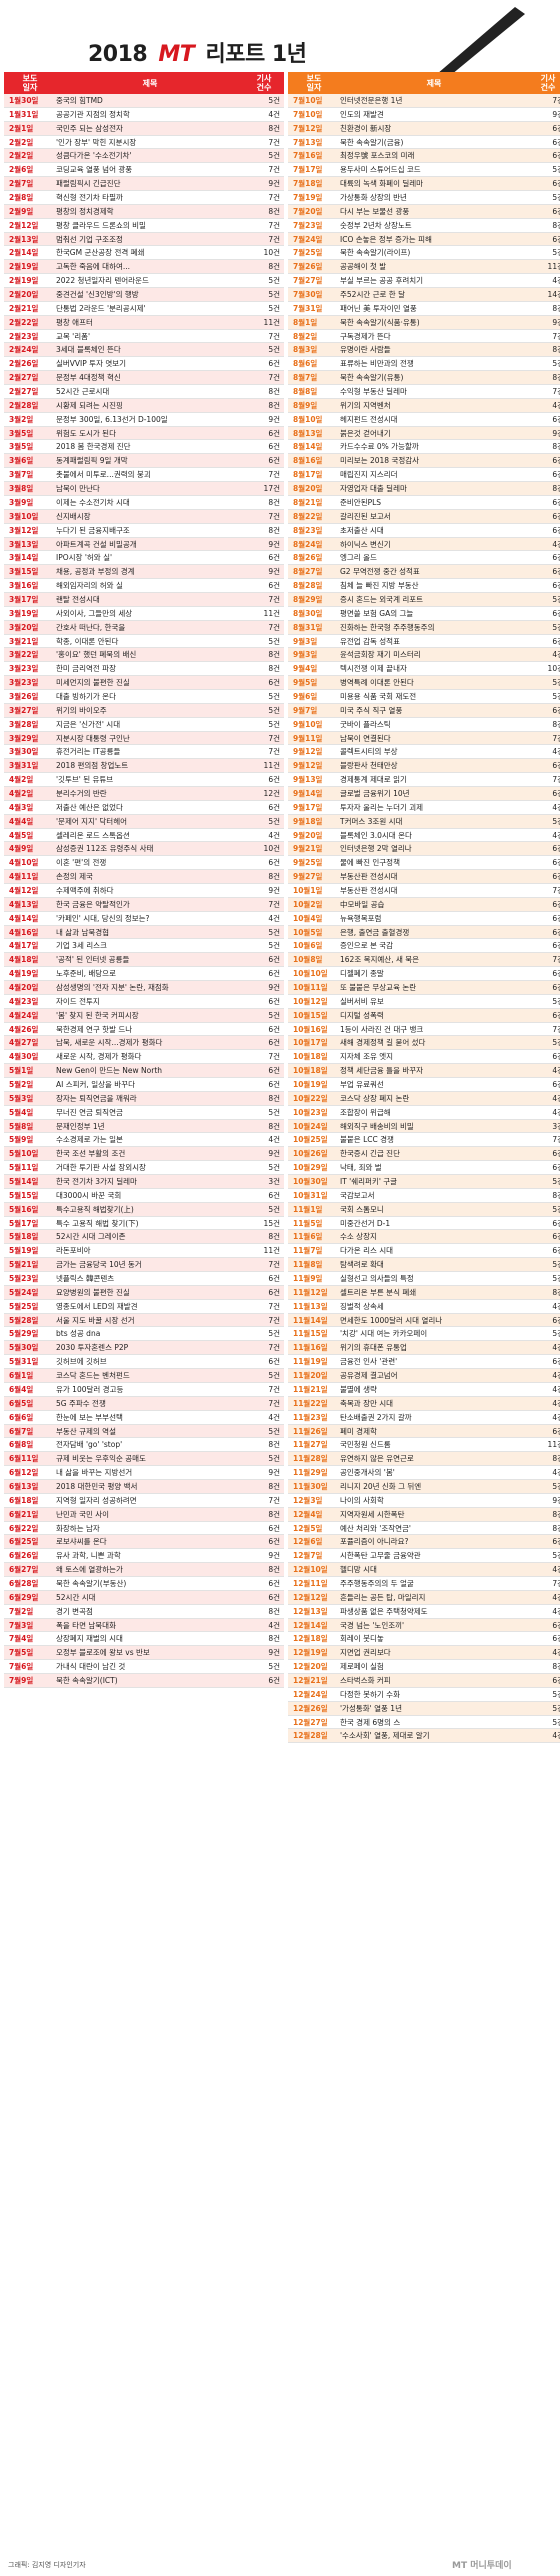 The width and height of the screenshot is (560, 2576). What do you see at coordinates (144, 1680) in the screenshot?
I see `table-row: 7월9일 북한 속속알기(ICT) 6건` at bounding box center [144, 1680].